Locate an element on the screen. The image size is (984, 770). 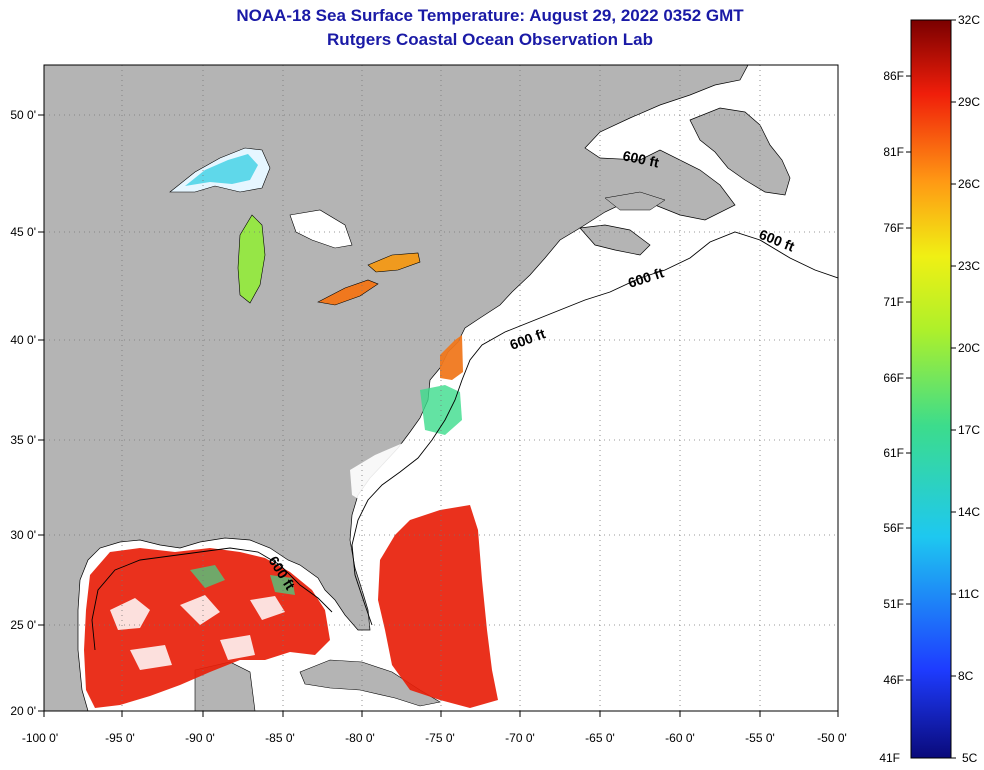
contour-label: 600 ft is located at coordinates (640, 158).